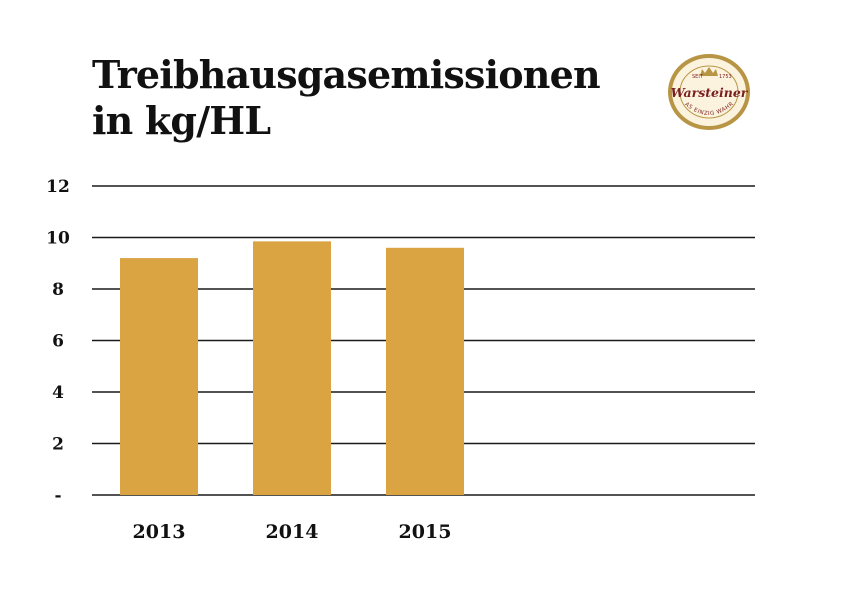 The image size is (842, 596). I want to click on y-tick-label: 10, so click(58, 239).